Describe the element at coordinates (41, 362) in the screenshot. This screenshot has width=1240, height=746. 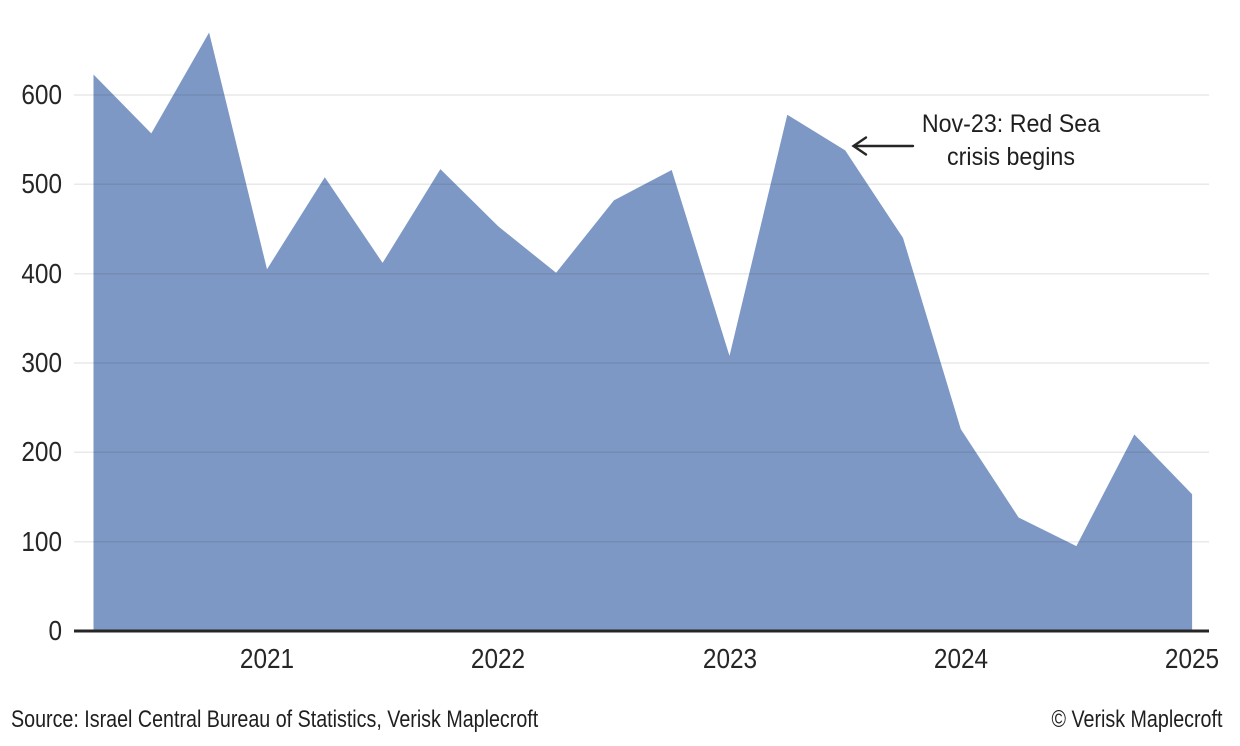
I see `y-tick-label-300: 300` at that location.